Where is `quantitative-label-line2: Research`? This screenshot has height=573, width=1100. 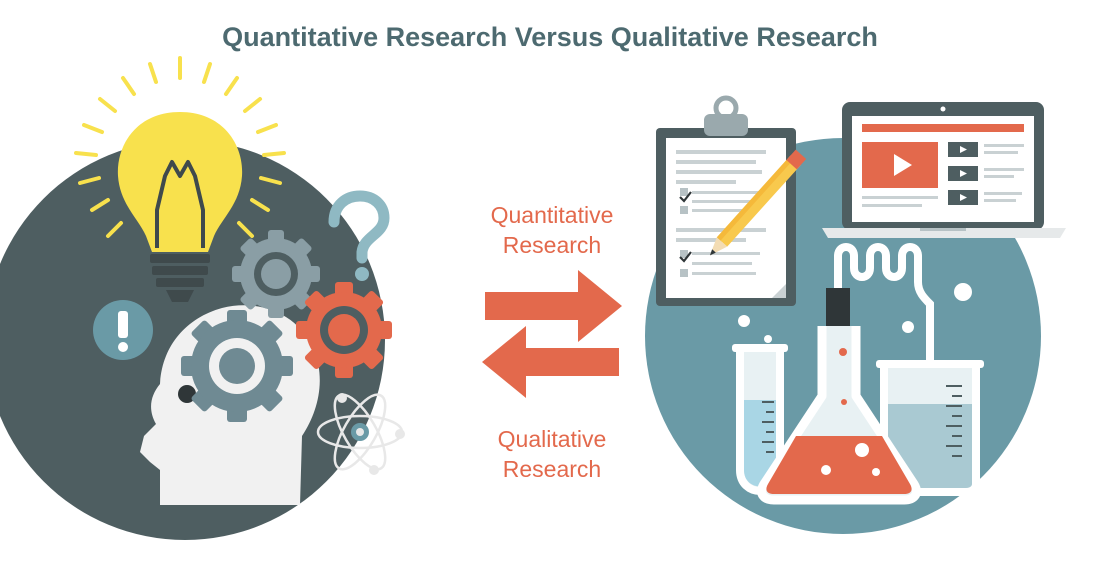 quantitative-label-line2: Research is located at coordinates (552, 245).